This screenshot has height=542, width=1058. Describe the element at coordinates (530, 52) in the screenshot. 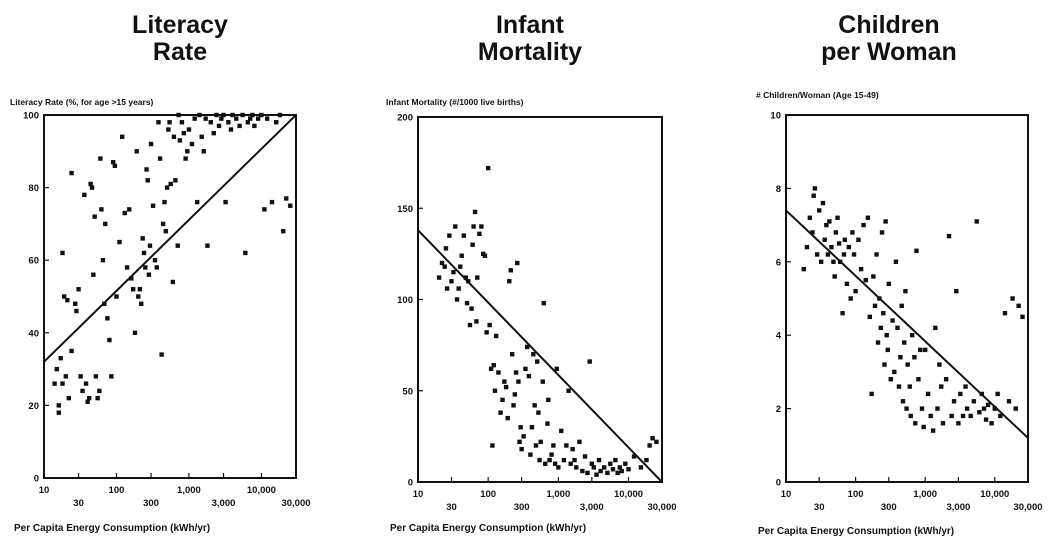

I see `chart-title-line-2: Mortality` at that location.